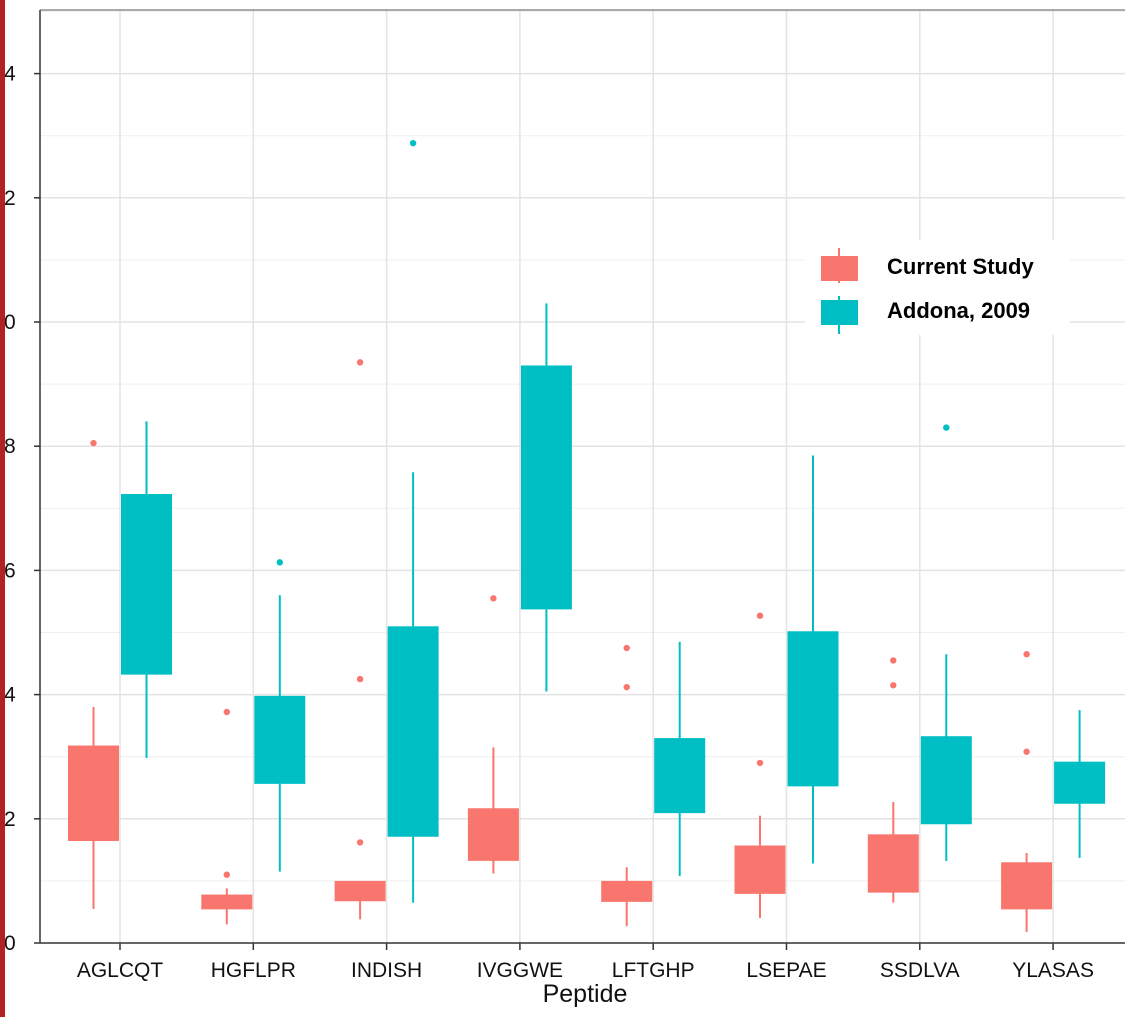 This screenshot has height=1017, width=1125. Describe the element at coordinates (120, 970) in the screenshot. I see `x-tick-label: AGLCQT` at that location.